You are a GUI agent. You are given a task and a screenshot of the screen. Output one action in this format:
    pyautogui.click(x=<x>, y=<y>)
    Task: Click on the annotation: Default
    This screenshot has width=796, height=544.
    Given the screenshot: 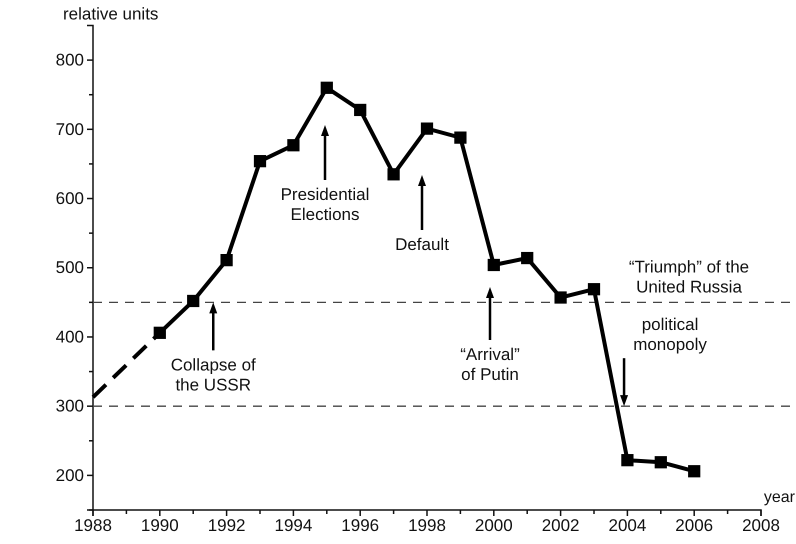 What is the action you would take?
    pyautogui.click(x=422, y=244)
    